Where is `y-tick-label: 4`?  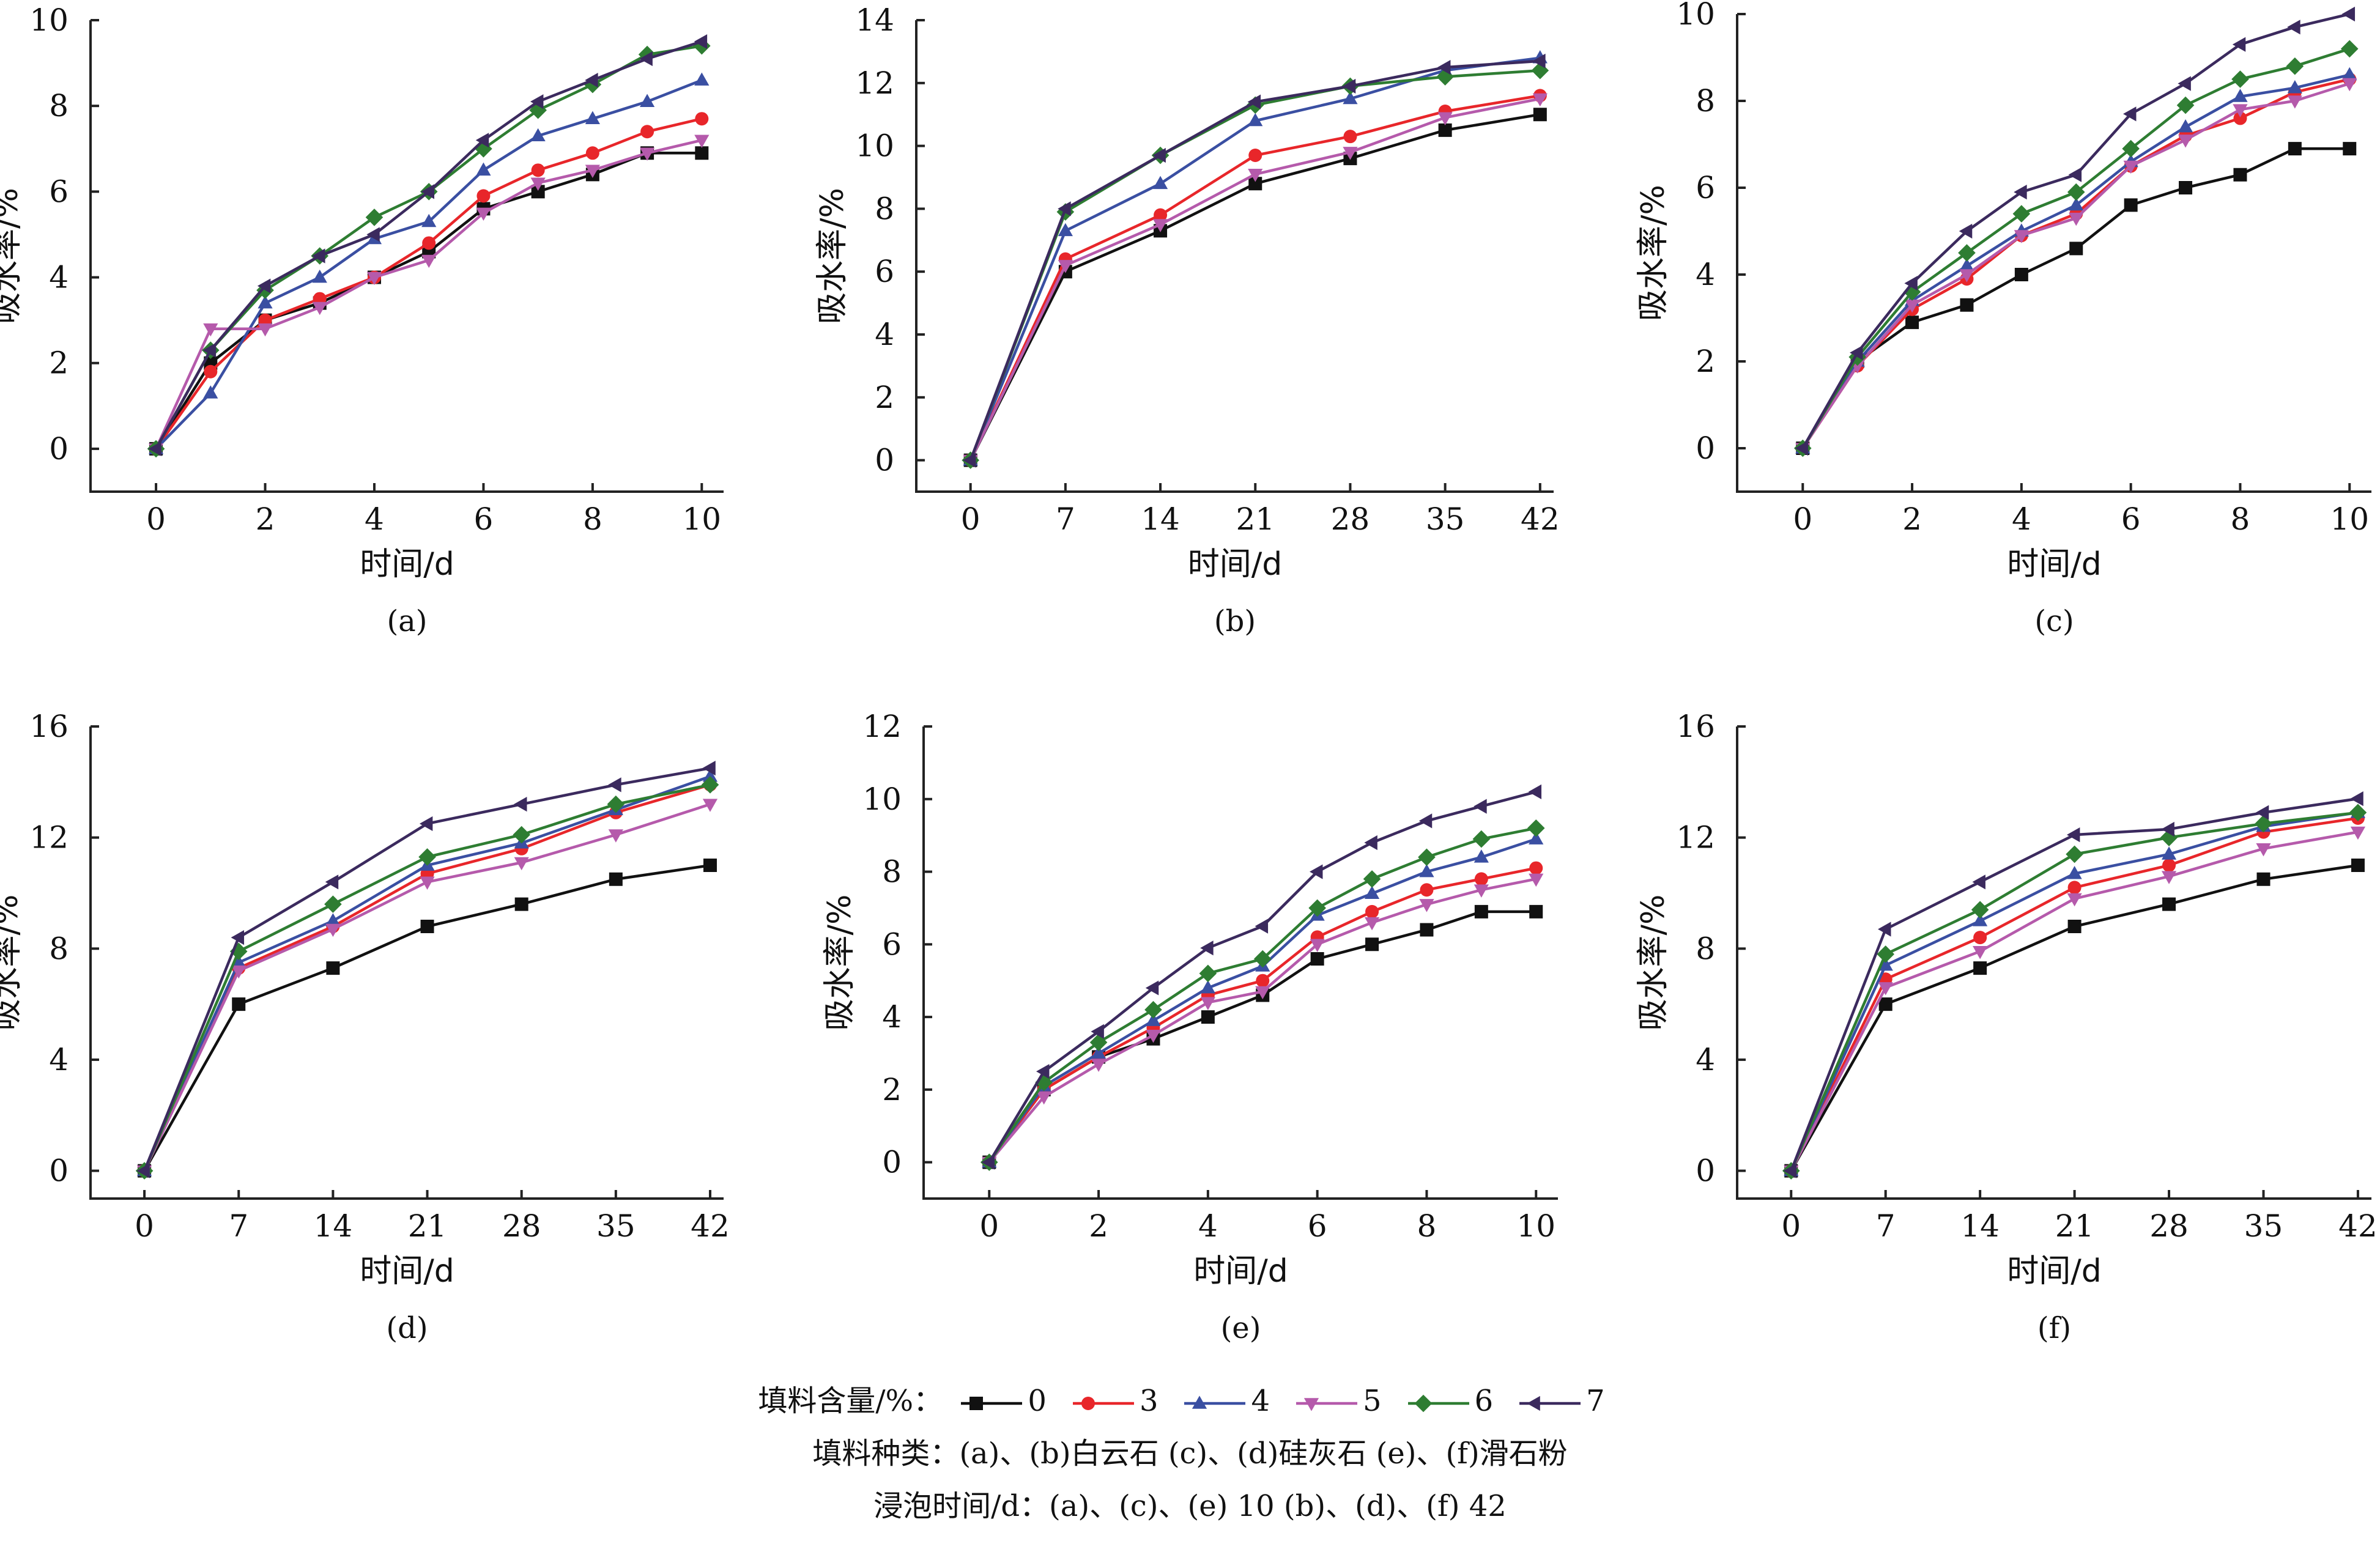
y-tick-label: 4 is located at coordinates (59, 1059).